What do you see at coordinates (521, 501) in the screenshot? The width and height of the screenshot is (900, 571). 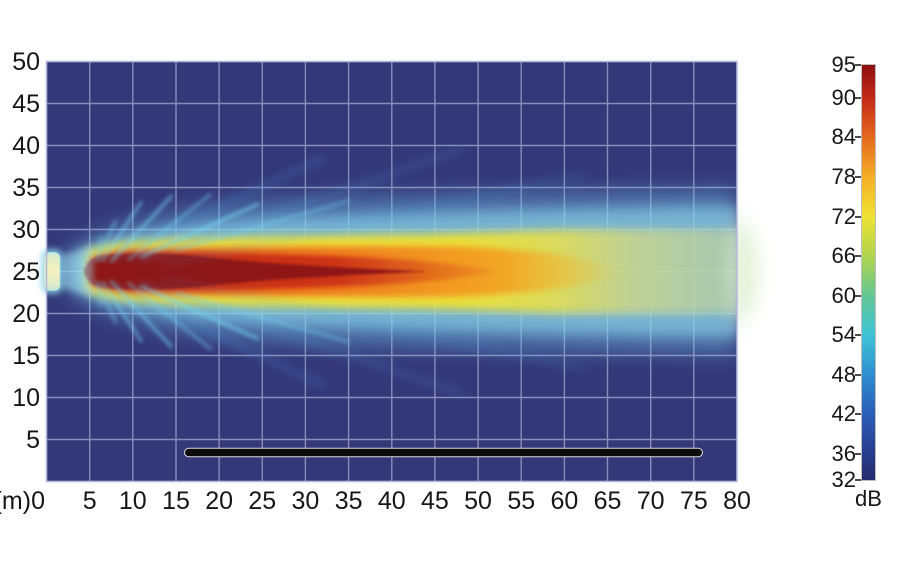 I see `x-tick-label: 55` at bounding box center [521, 501].